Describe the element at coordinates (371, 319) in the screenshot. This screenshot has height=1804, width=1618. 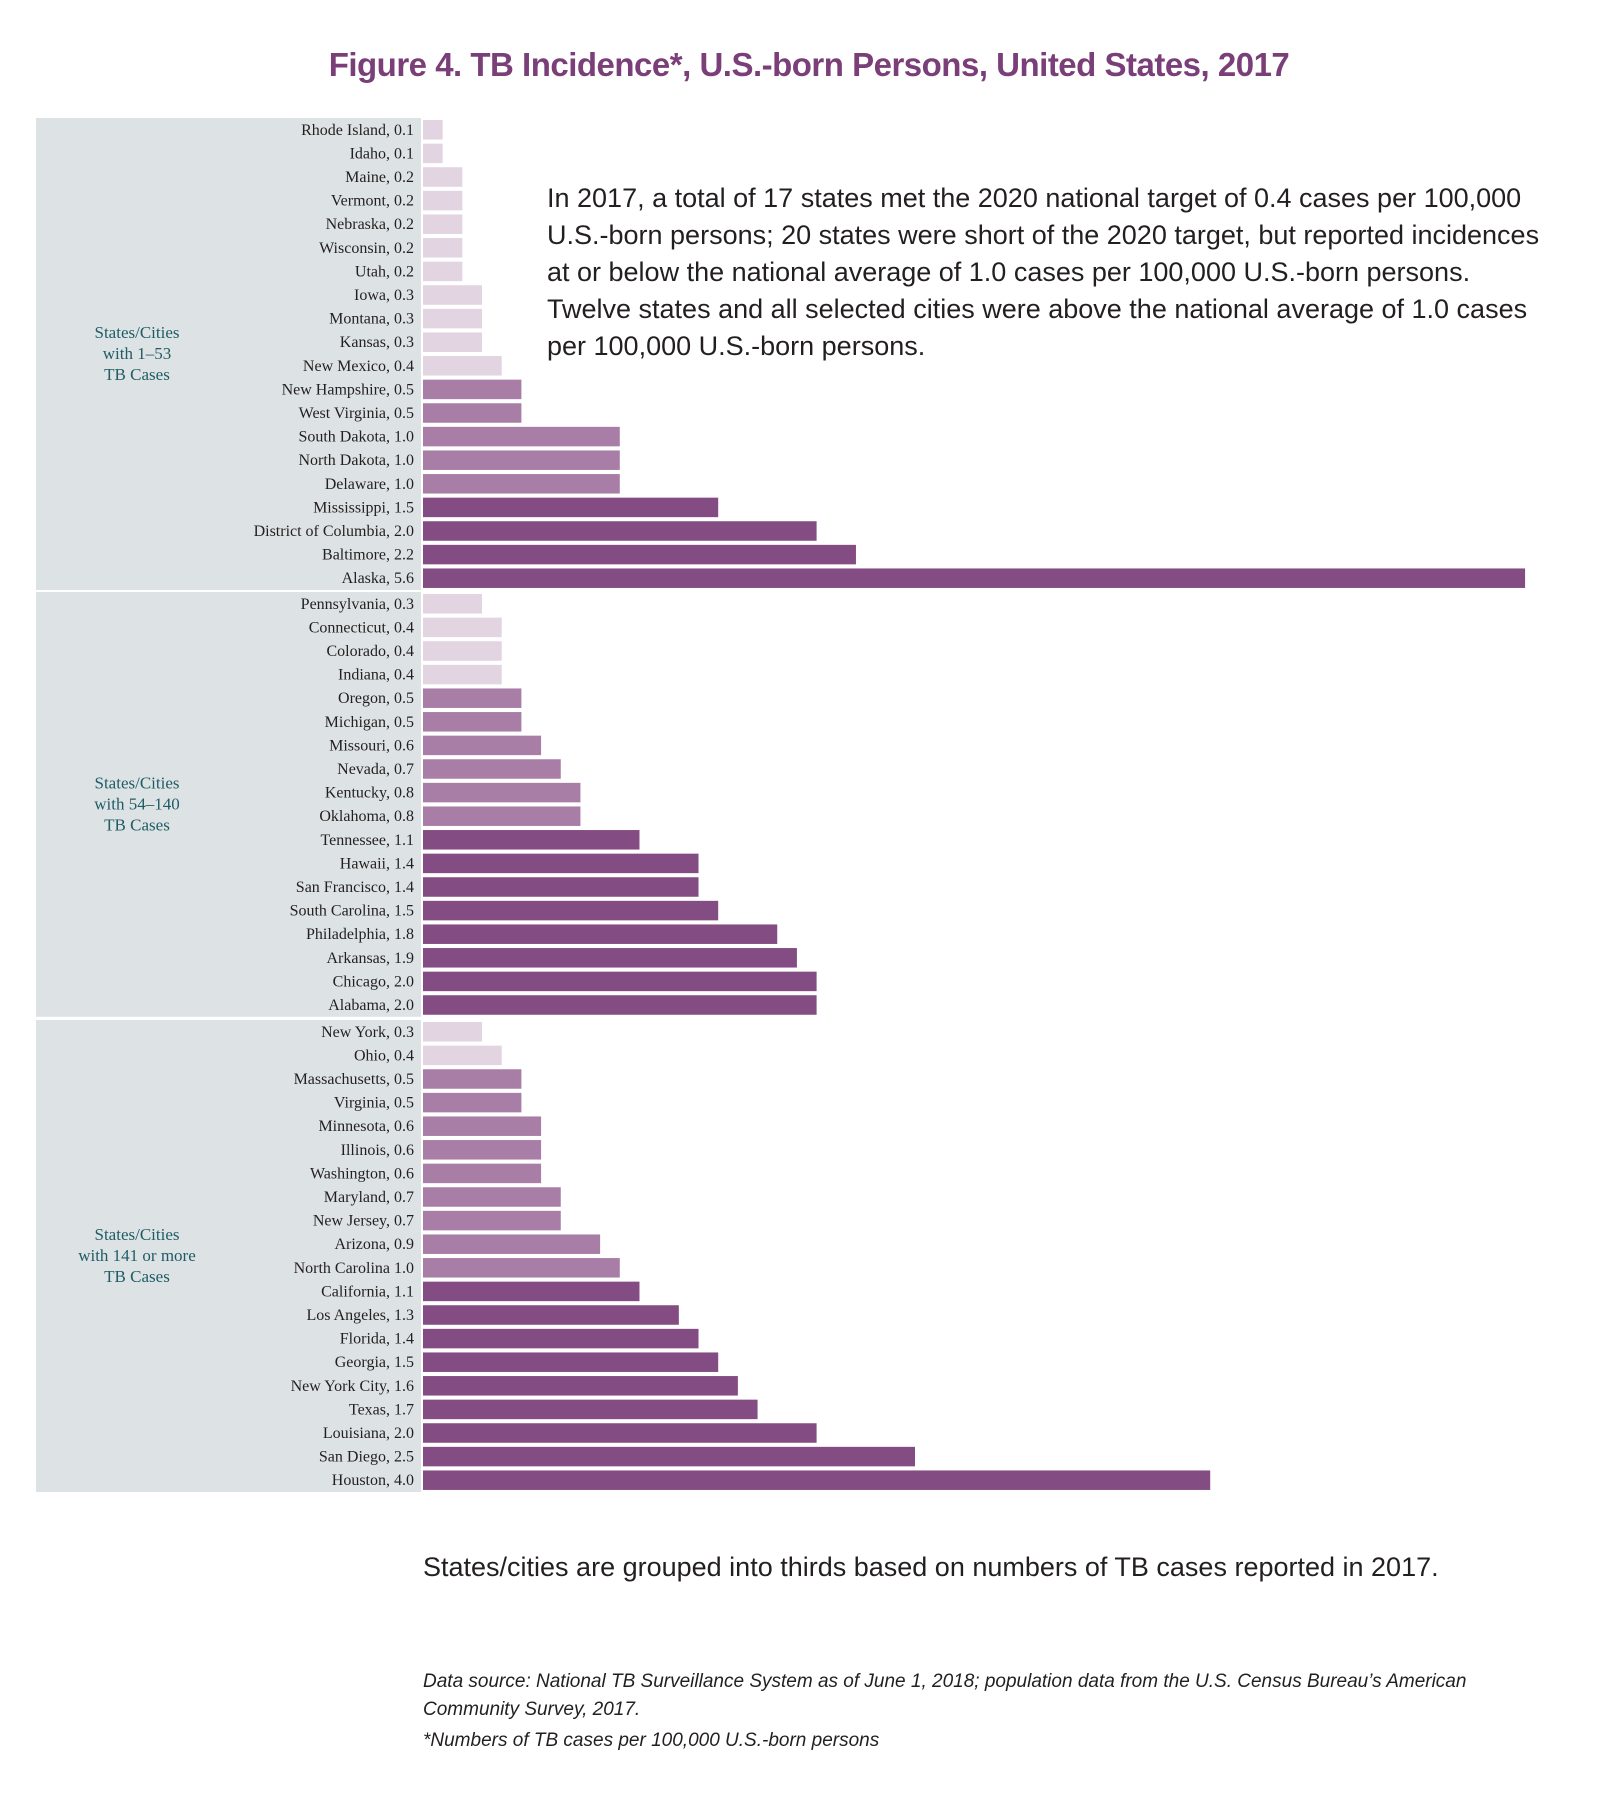
I see `bar-label: Montana, 0.3` at that location.